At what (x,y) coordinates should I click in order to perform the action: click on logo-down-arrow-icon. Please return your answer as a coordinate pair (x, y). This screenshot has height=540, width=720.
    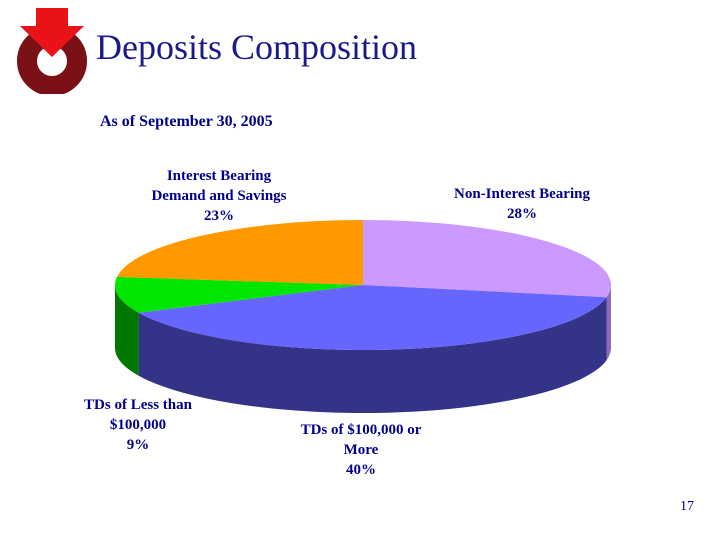
    Looking at the image, I should click on (52, 32).